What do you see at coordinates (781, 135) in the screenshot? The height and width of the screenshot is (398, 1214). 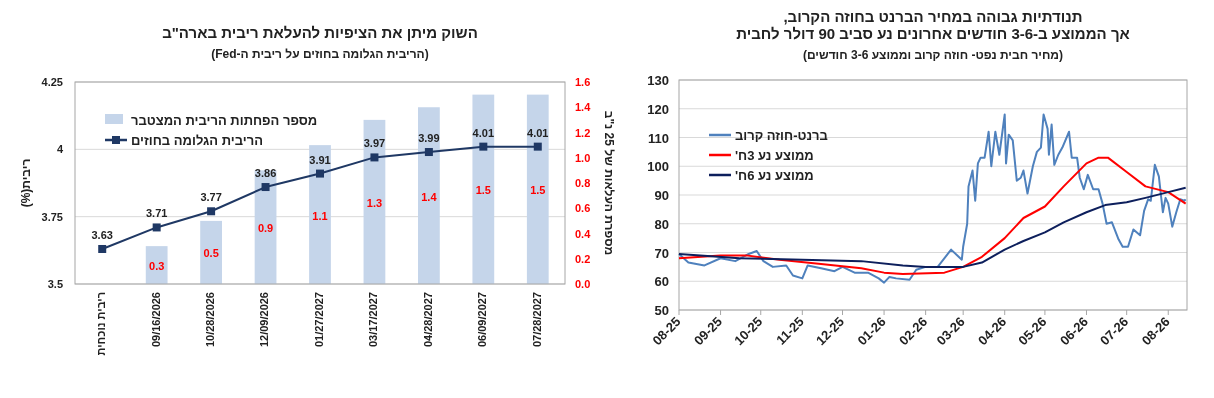 I see `legend-label: ברנט-חוזה קרוב` at bounding box center [781, 135].